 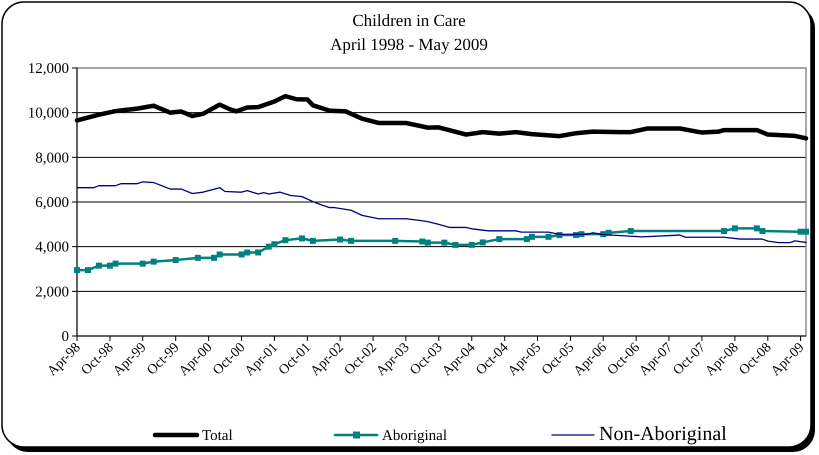 I want to click on chart-subtitle: April 1998 - May 2009, so click(x=409, y=44).